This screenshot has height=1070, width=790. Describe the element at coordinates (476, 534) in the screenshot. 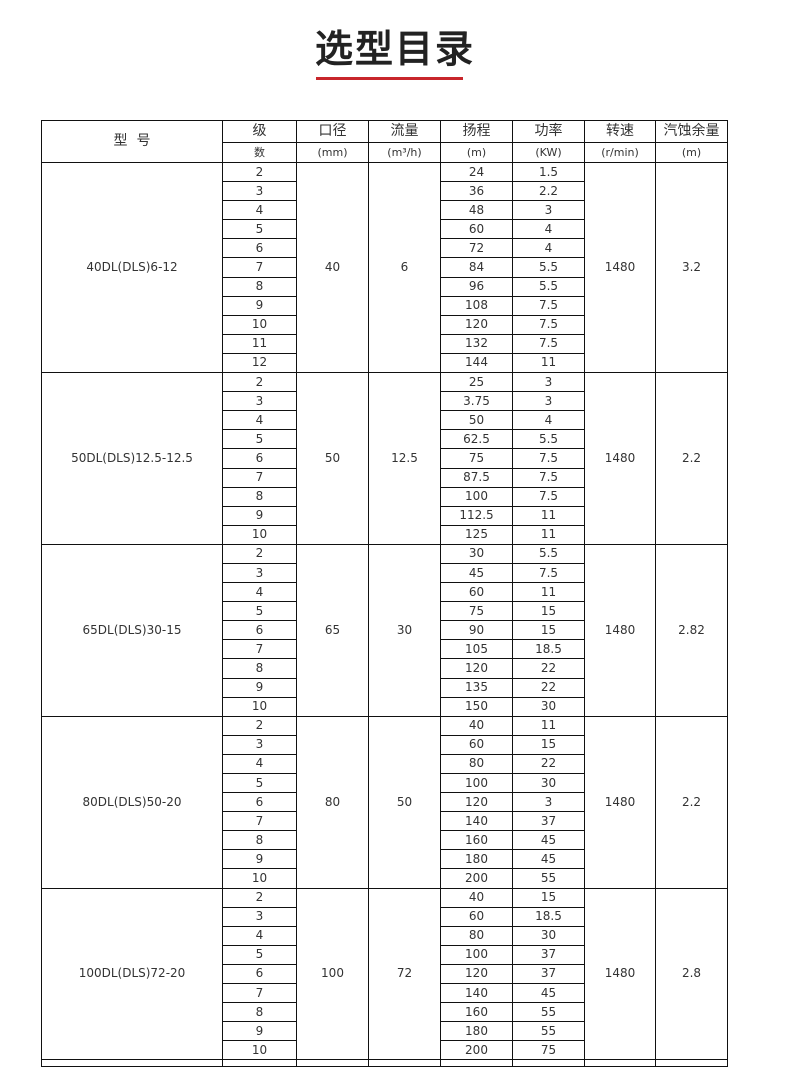

I see `head-cell: 125` at that location.